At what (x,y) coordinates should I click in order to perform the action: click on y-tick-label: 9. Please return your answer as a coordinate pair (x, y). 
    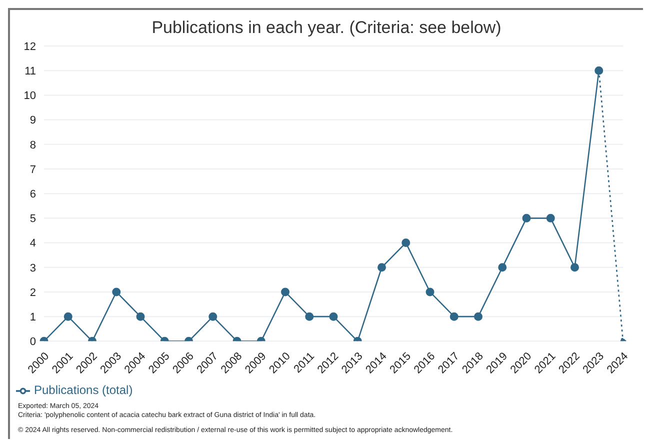
    Looking at the image, I should click on (33, 120).